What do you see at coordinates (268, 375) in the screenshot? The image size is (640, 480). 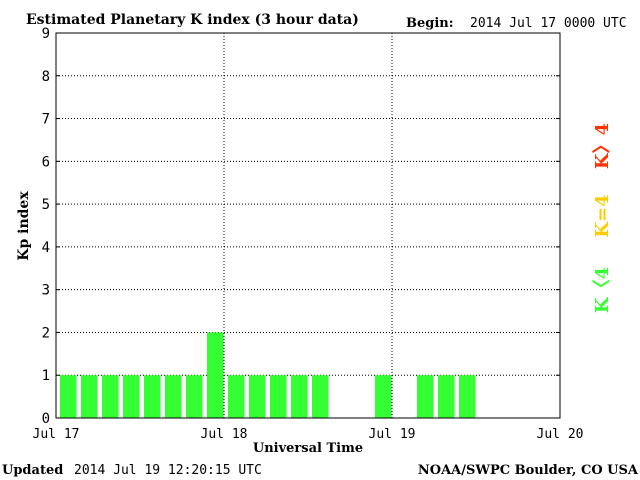 I see `bars` at bounding box center [268, 375].